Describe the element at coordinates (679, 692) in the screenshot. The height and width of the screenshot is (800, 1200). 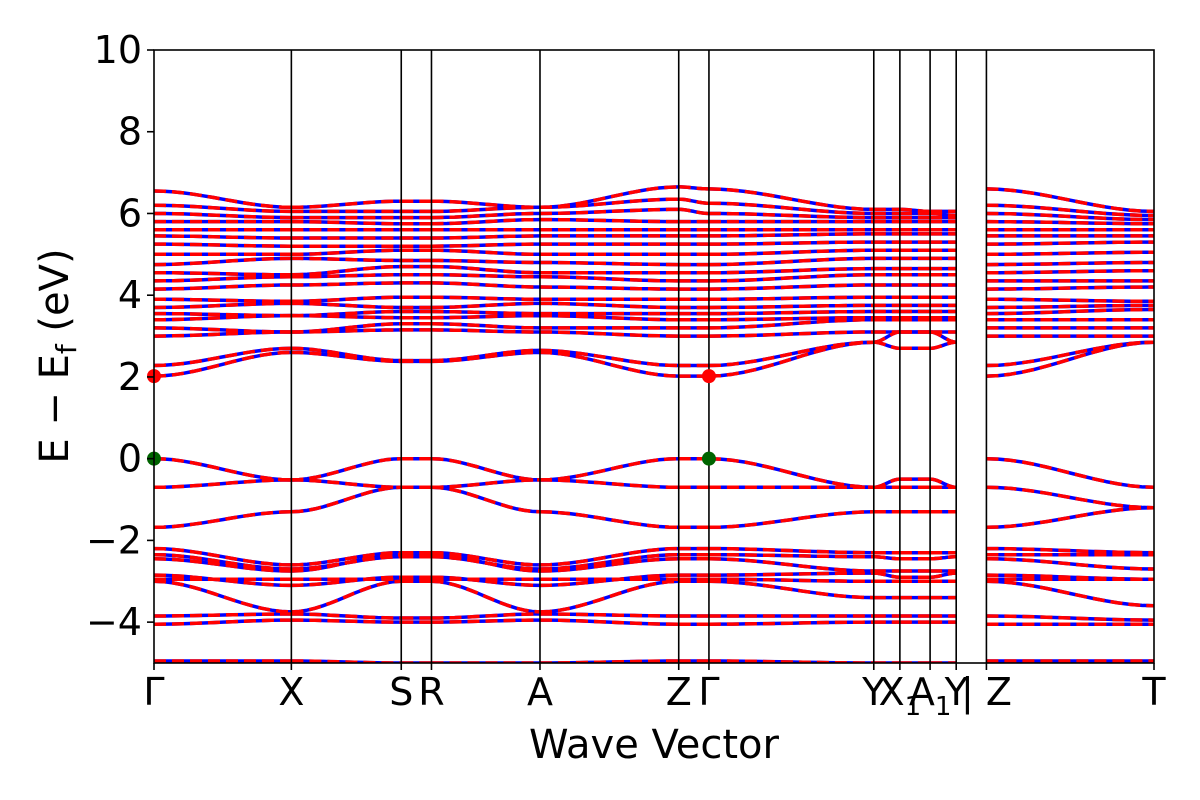
I see `kpoint-label-6: Z` at that location.